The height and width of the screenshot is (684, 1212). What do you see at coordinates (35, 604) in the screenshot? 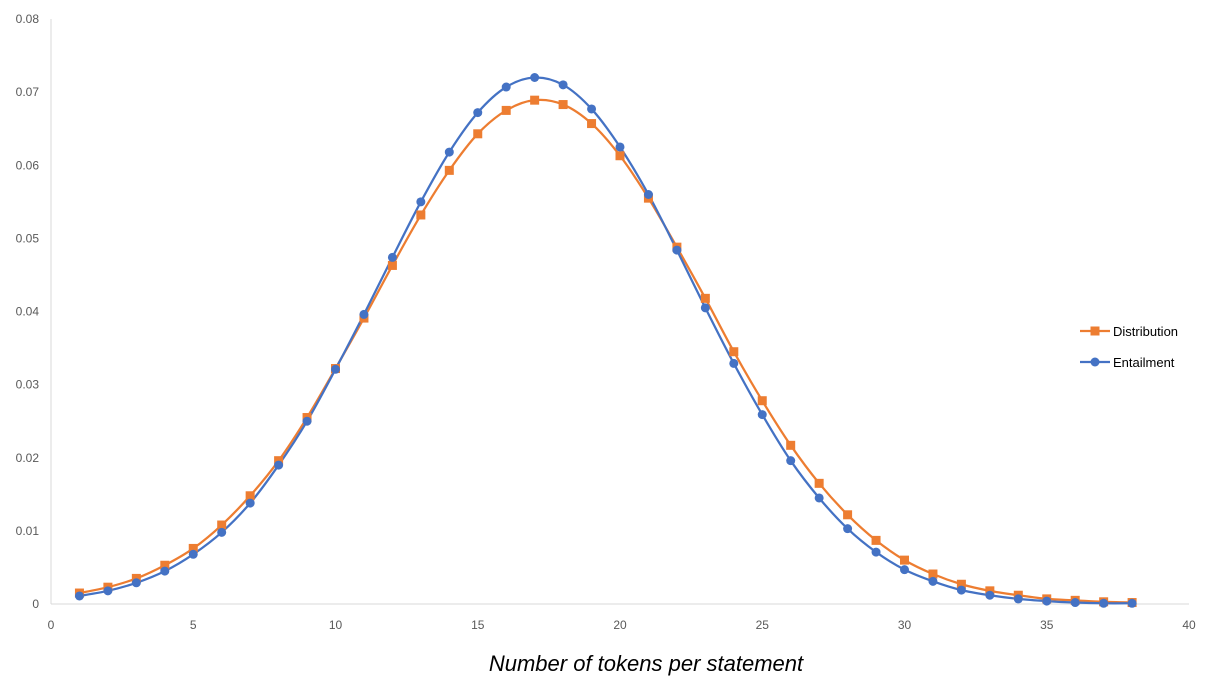
I see `y-tick-label: 0` at bounding box center [35, 604].